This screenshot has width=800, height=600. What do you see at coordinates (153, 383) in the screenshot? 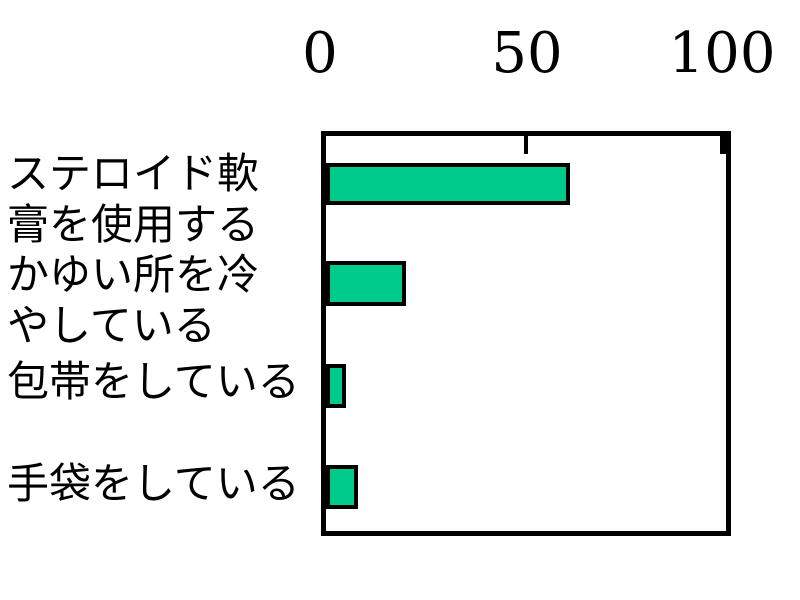
I see `category-label-bandage: 包帯をしている` at bounding box center [153, 383].